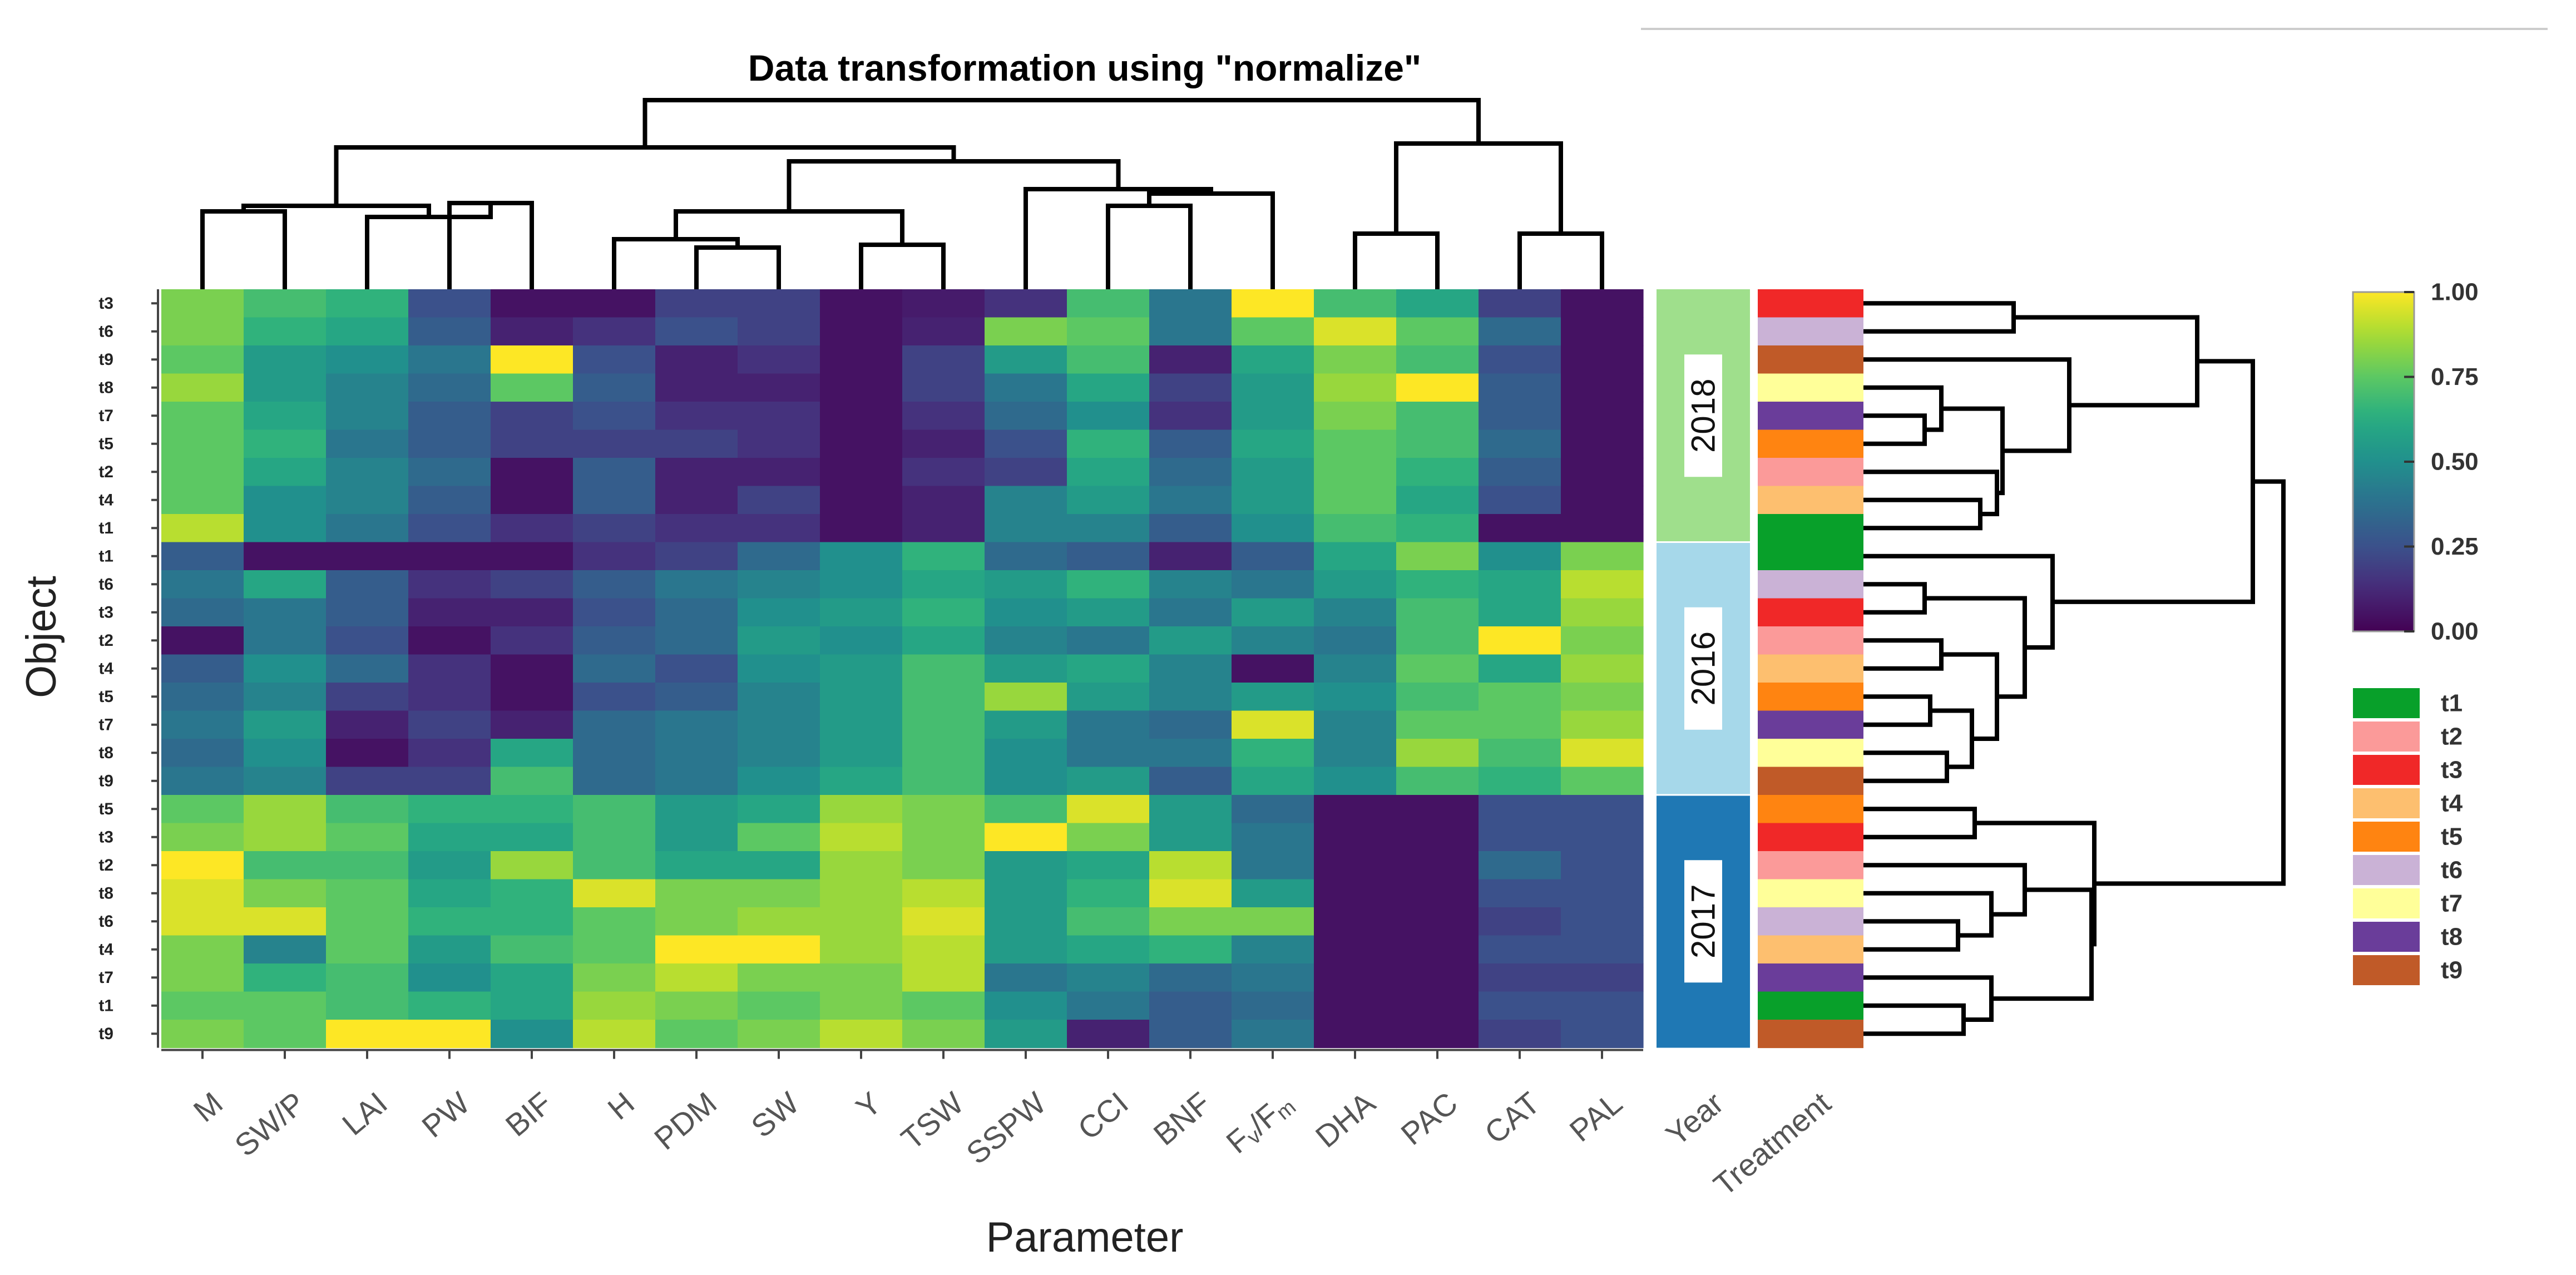  Describe the element at coordinates (2452, 970) in the screenshot. I see `legend-label: t9` at that location.